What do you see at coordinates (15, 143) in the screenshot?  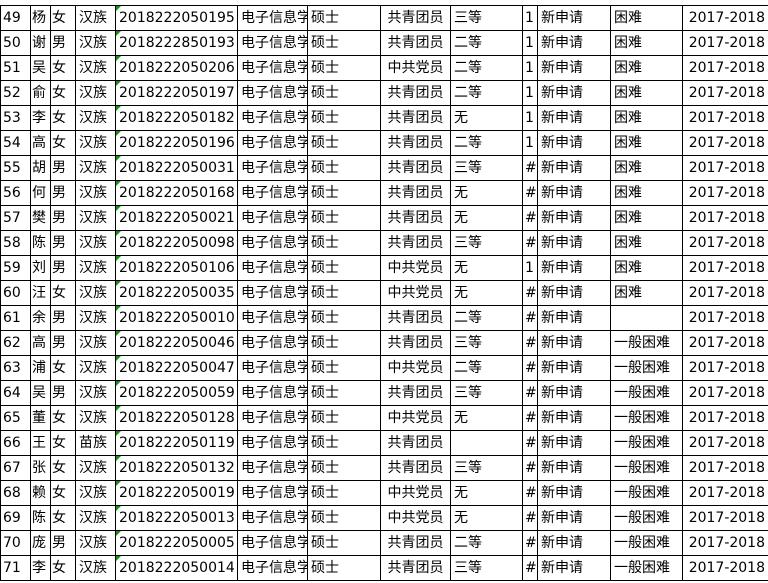 I see `row-number: 54` at bounding box center [15, 143].